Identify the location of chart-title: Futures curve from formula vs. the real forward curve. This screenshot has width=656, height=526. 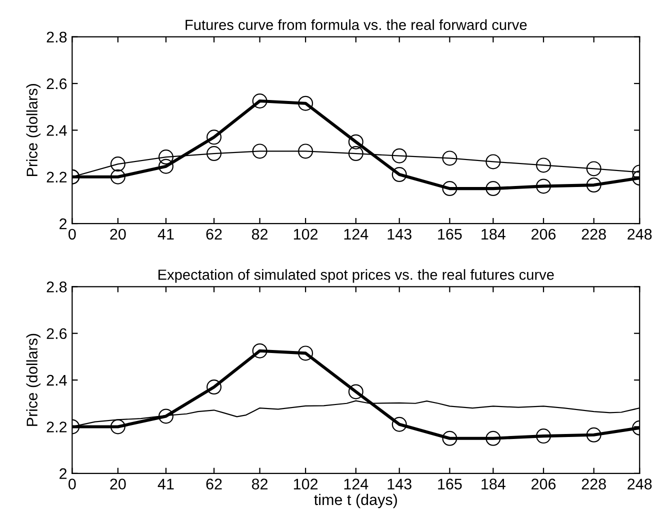
(356, 24).